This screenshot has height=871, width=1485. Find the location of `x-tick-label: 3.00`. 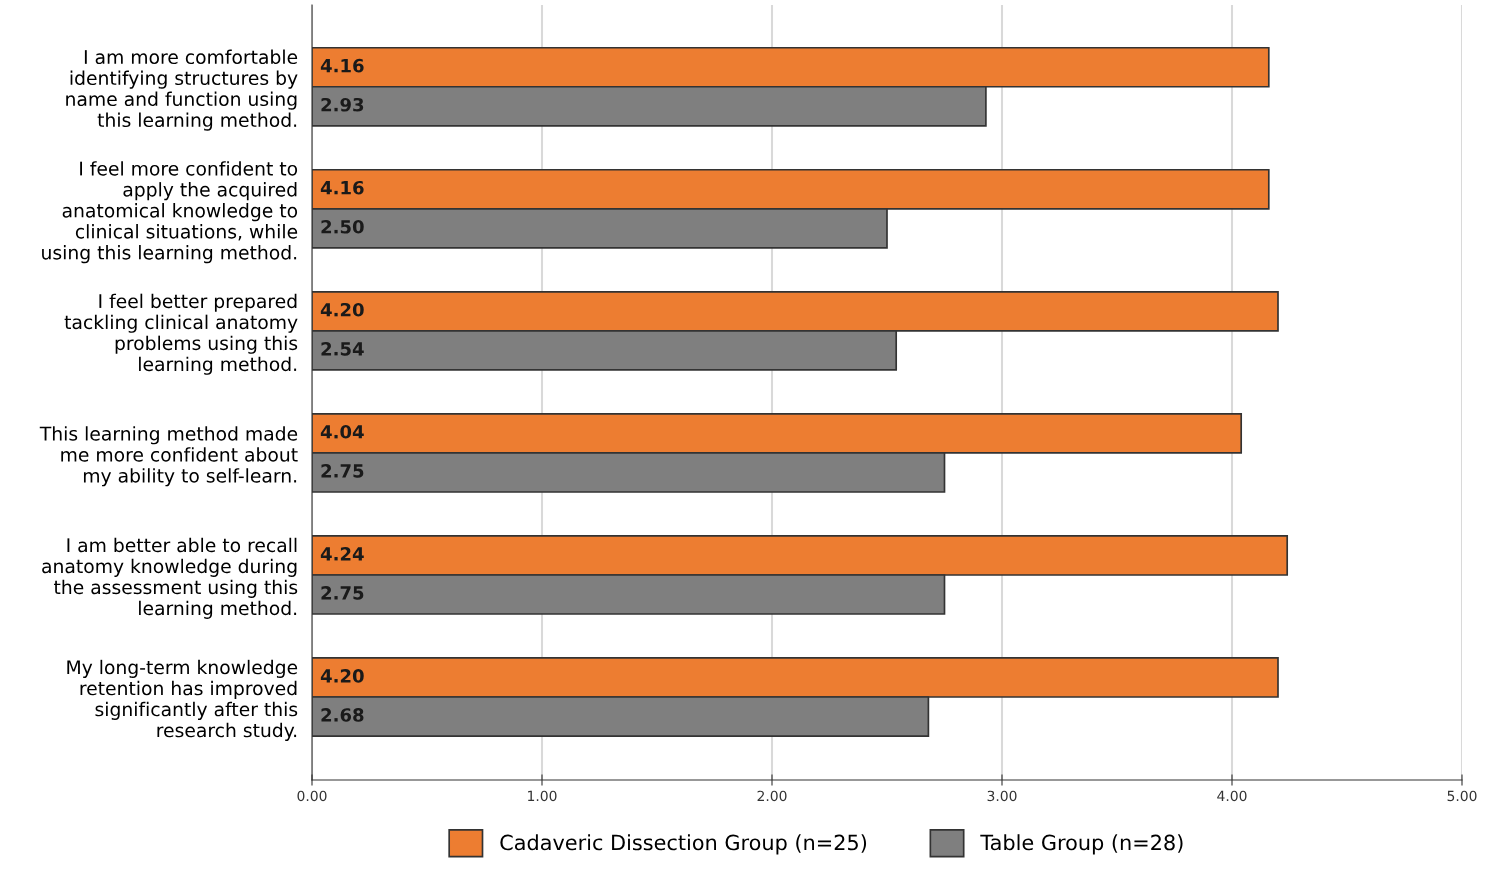

x-tick-label: 3.00 is located at coordinates (1002, 796).